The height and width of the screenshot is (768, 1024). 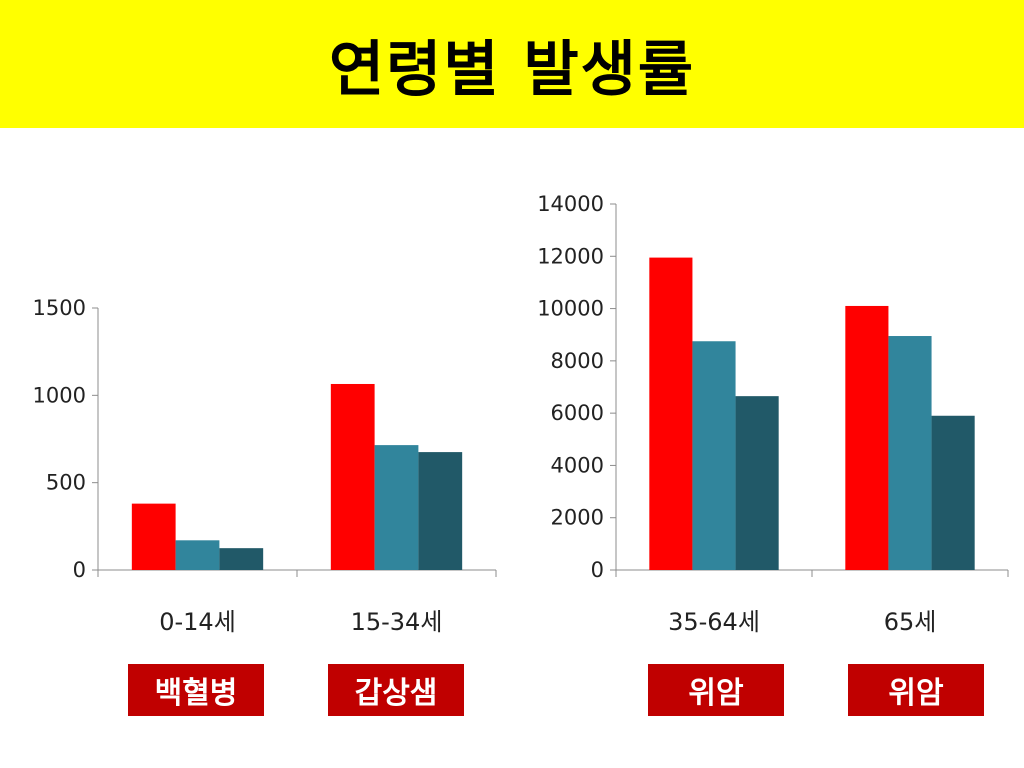 I want to click on chart-2-y-tick-label: 10000, so click(x=570, y=309).